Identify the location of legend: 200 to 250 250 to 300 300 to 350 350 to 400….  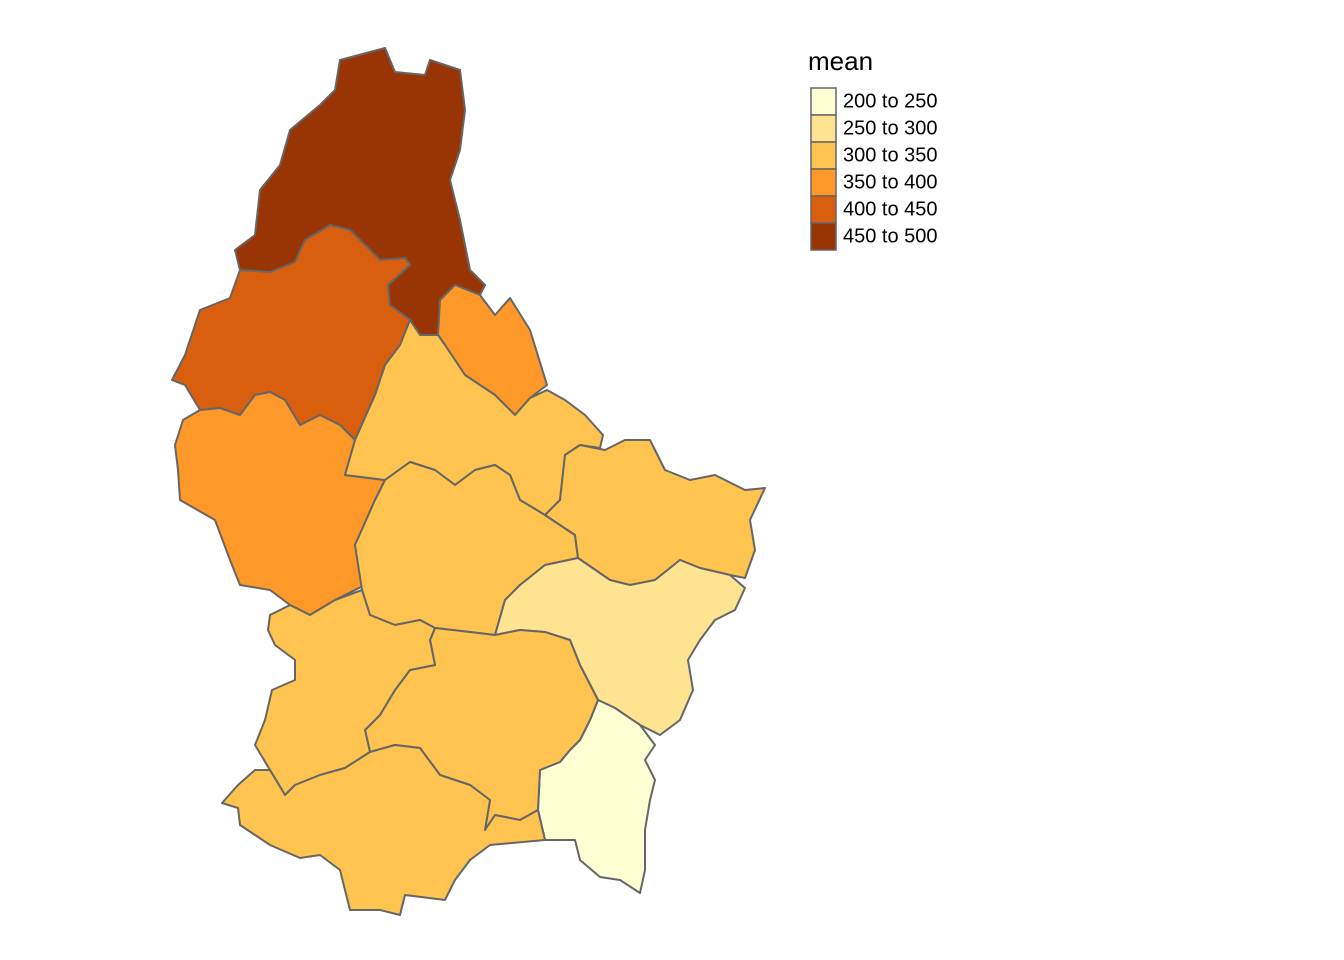
(874, 169).